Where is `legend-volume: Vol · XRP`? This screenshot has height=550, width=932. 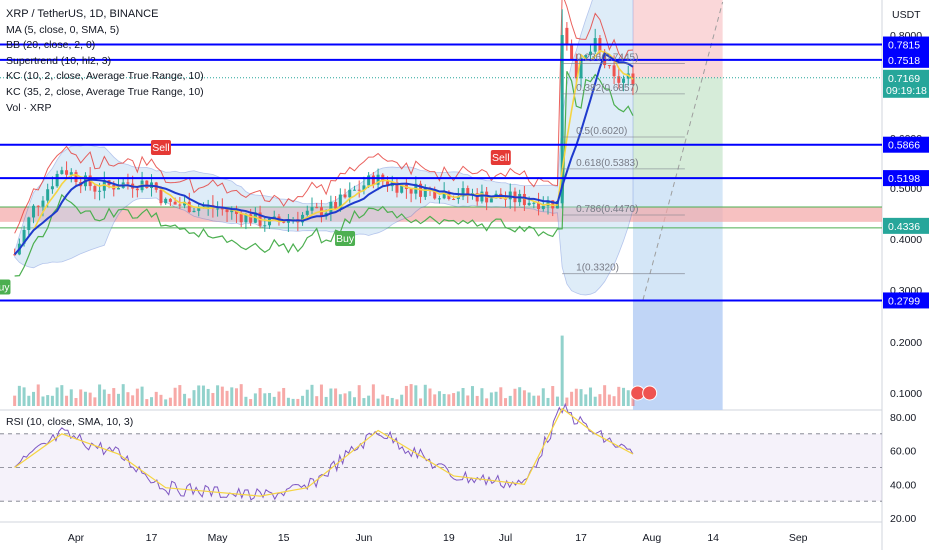
legend-volume: Vol · XRP is located at coordinates (29, 107).